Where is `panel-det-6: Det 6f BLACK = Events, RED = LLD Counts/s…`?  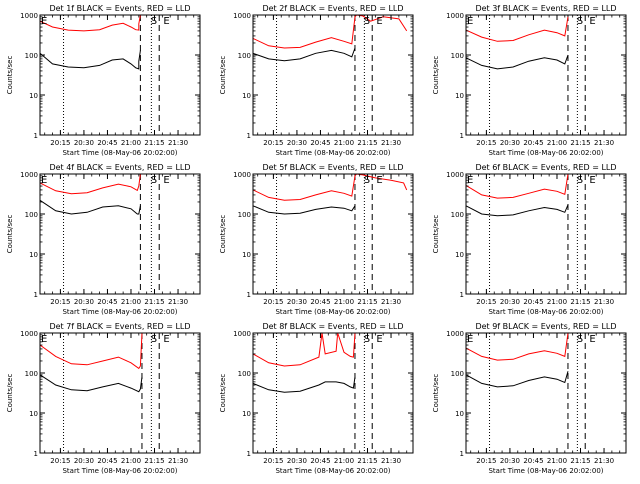
panel-det-6: Det 6f BLACK = Events, RED = LLD Counts/s… is located at coordinates (529, 239).